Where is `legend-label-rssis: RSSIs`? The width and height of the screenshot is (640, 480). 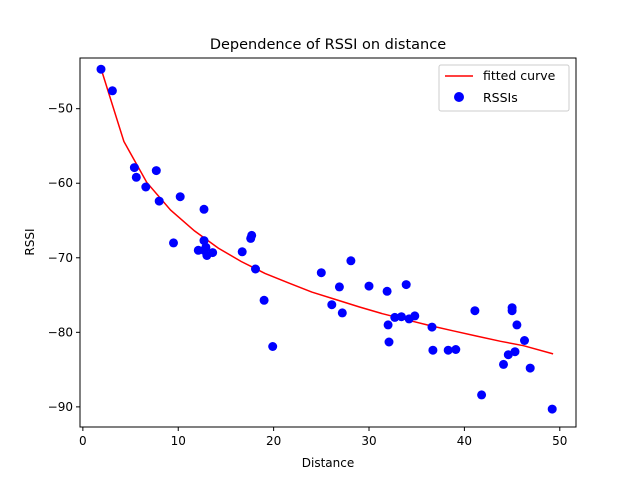
legend-label-rssis: RSSIs is located at coordinates (500, 97).